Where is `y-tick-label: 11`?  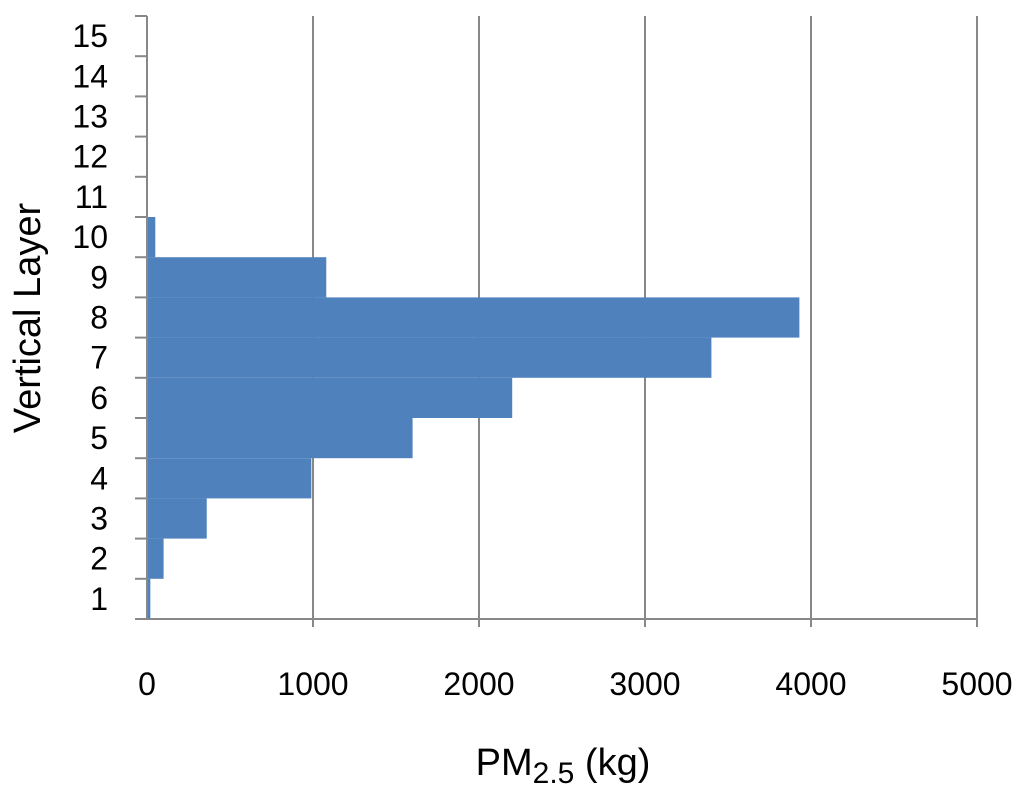
y-tick-label: 11 is located at coordinates (91, 197).